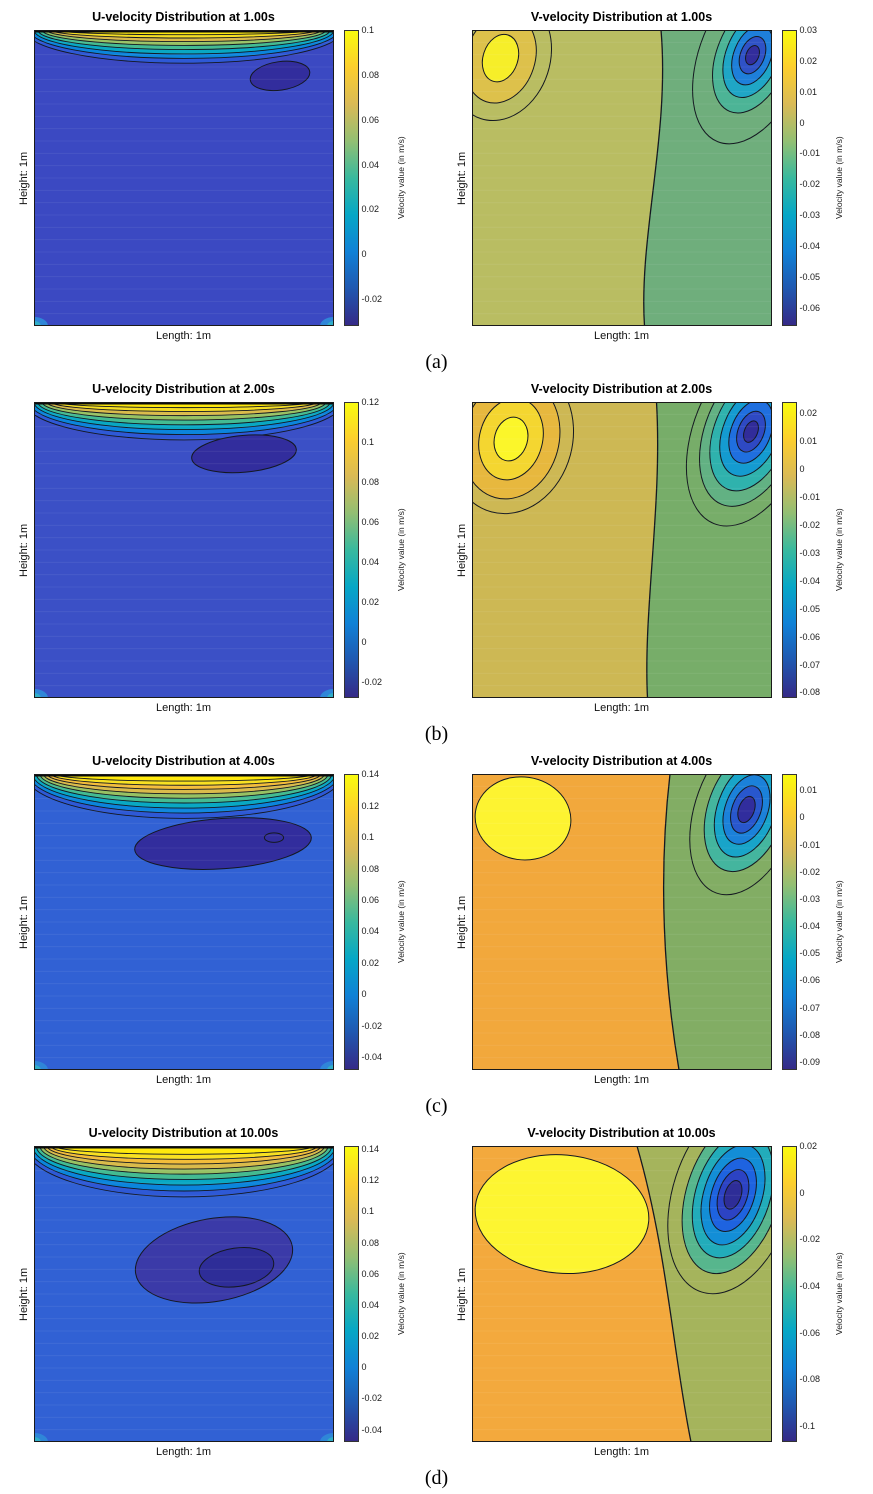 Image resolution: width=873 pixels, height=1494 pixels. What do you see at coordinates (807, 1425) in the screenshot?
I see `colorbar-tick: -0.1` at bounding box center [807, 1425].